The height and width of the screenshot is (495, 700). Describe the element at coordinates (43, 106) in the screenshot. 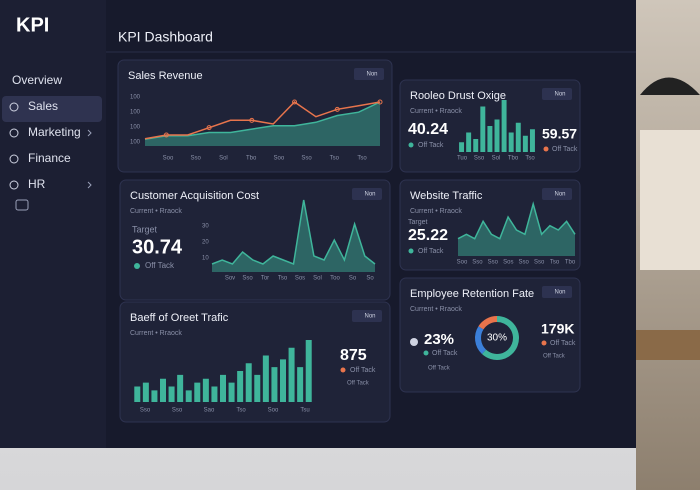

I see `nav-item: Sales` at that location.